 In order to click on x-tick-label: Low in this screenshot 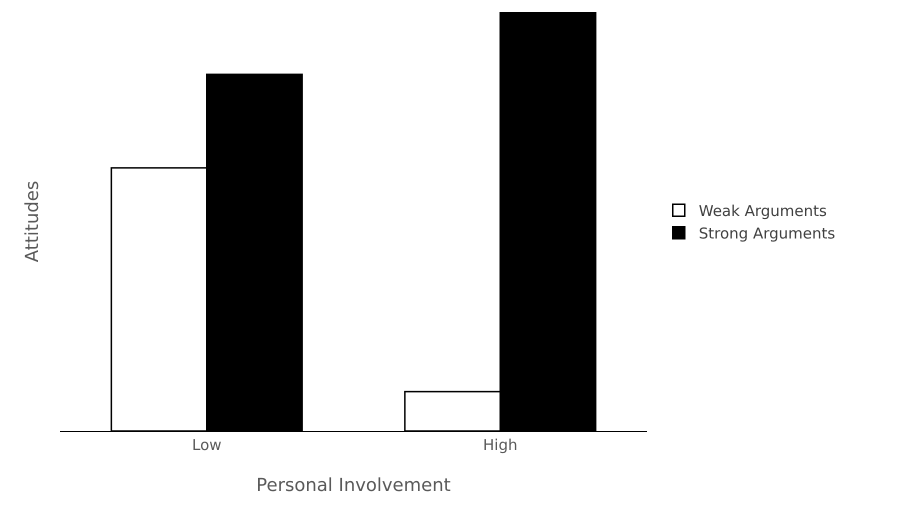, I will do `click(207, 445)`.